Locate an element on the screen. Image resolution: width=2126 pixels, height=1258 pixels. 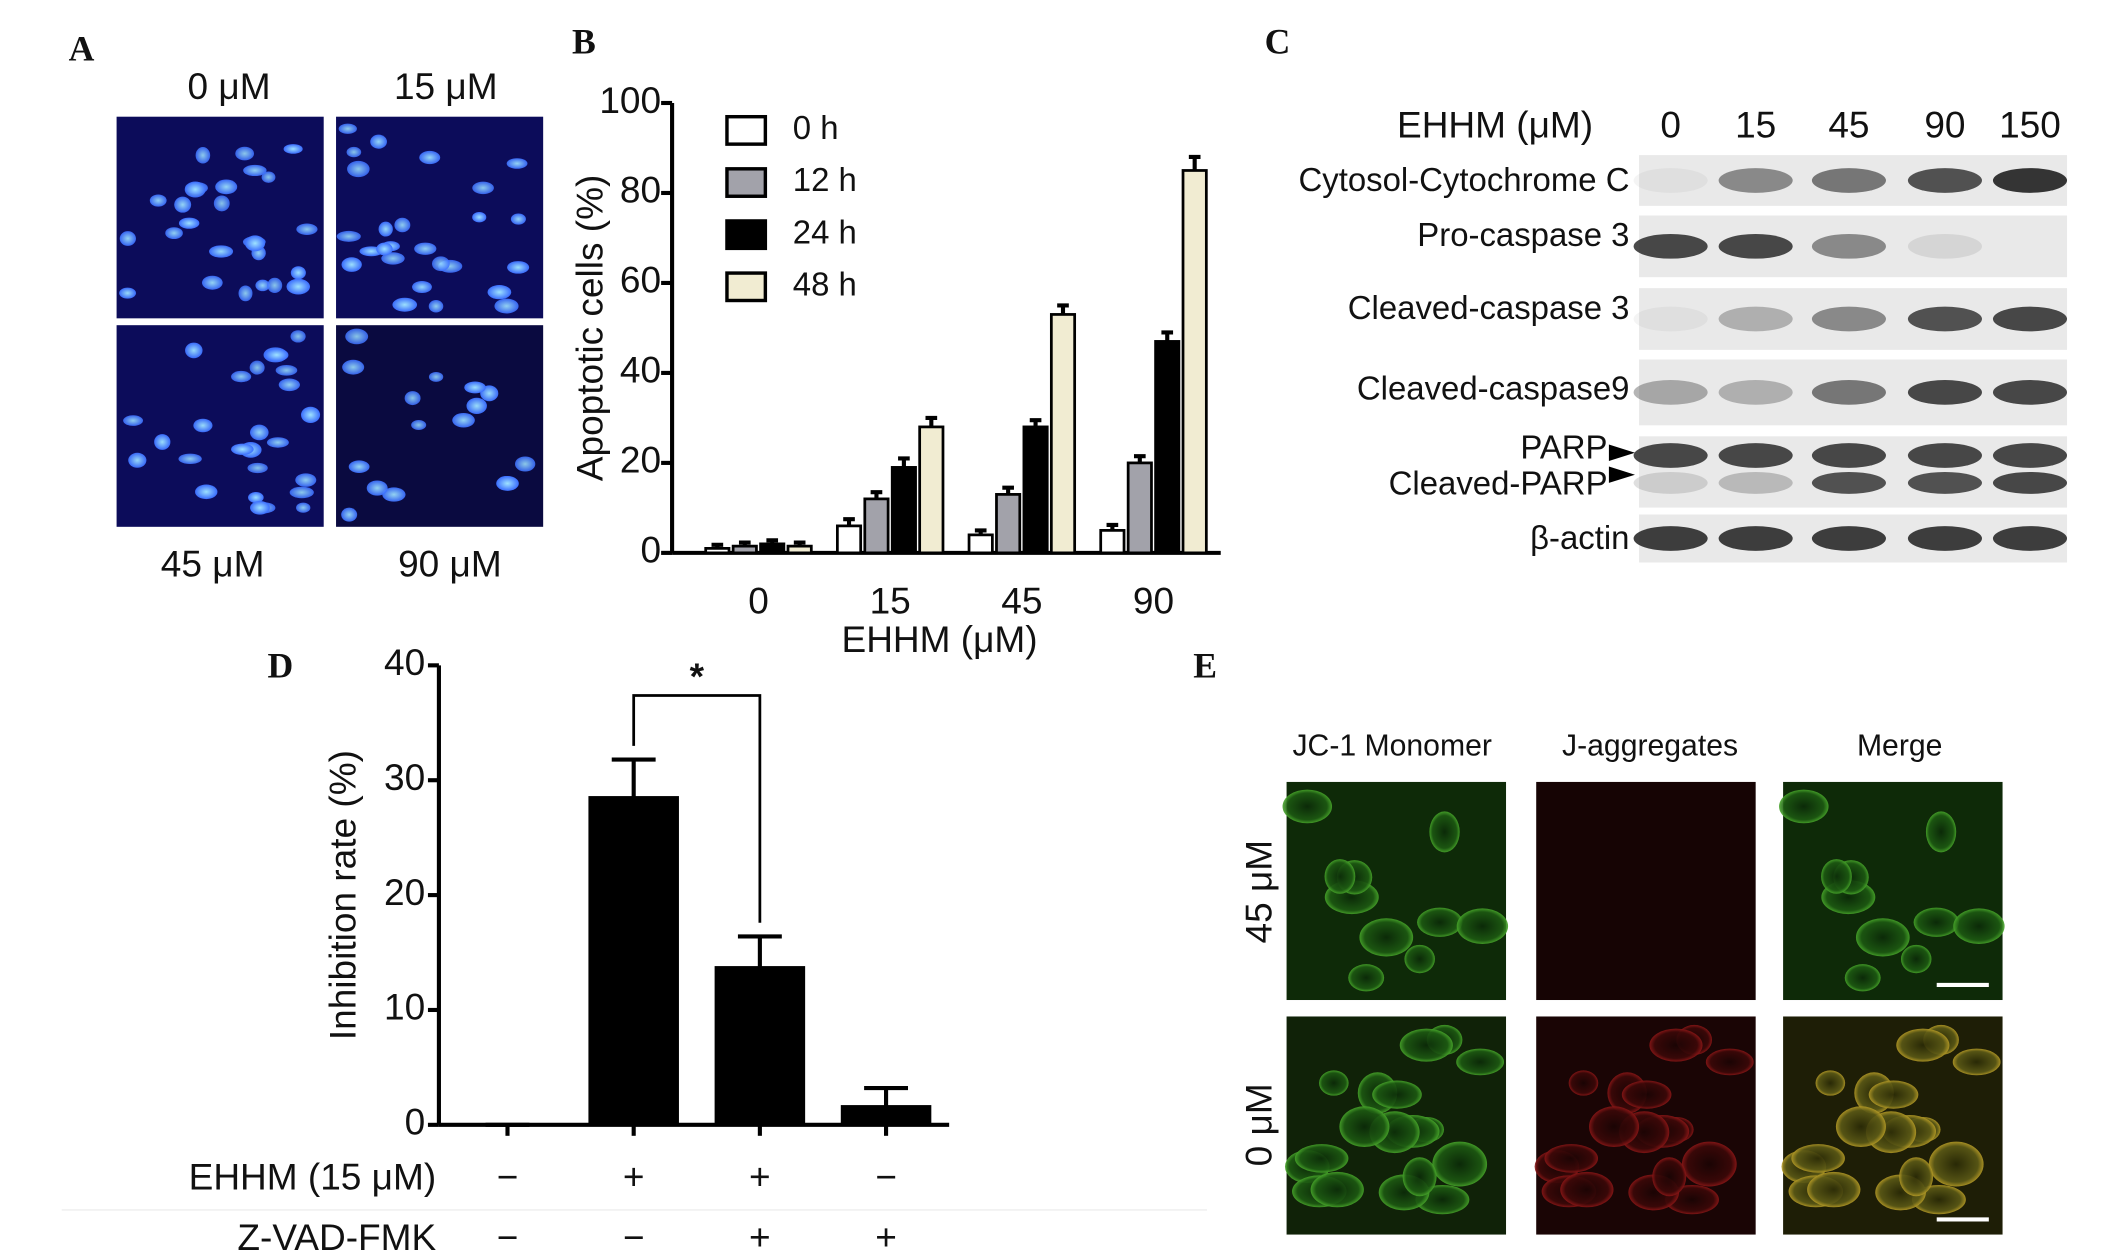
image-label: 0 μM is located at coordinates (229, 86).